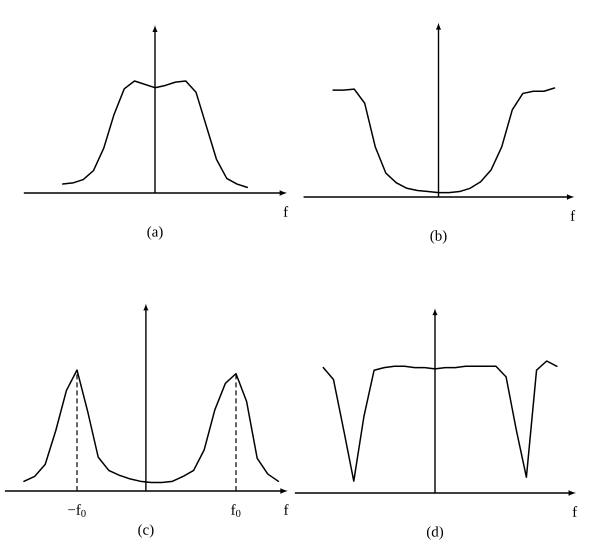 This screenshot has height=553, width=589. What do you see at coordinates (235, 510) in the screenshot?
I see `x-tick-label: f$_{0}$` at bounding box center [235, 510].